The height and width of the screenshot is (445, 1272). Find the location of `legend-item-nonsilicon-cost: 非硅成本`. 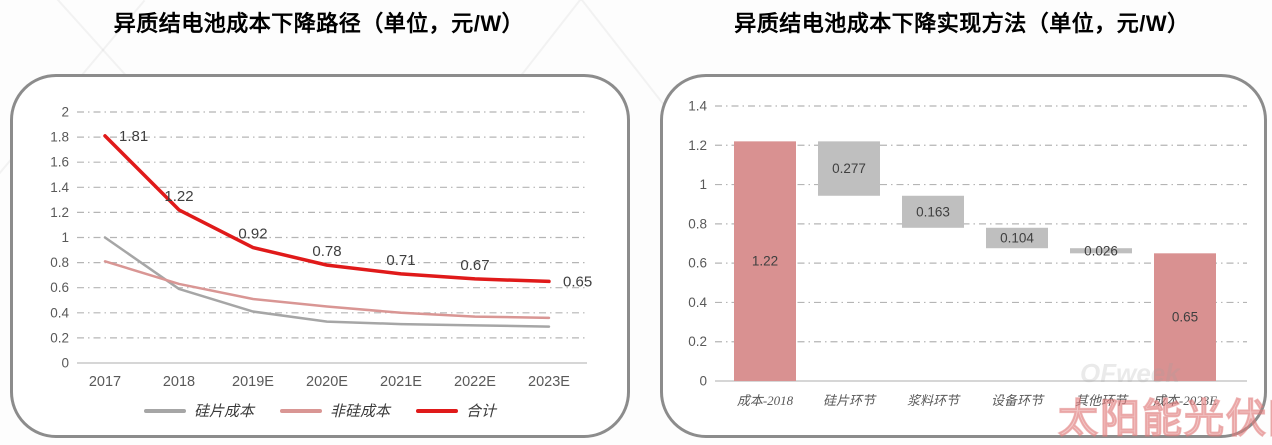

legend-item-nonsilicon-cost: 非硅成本 is located at coordinates (334, 410).